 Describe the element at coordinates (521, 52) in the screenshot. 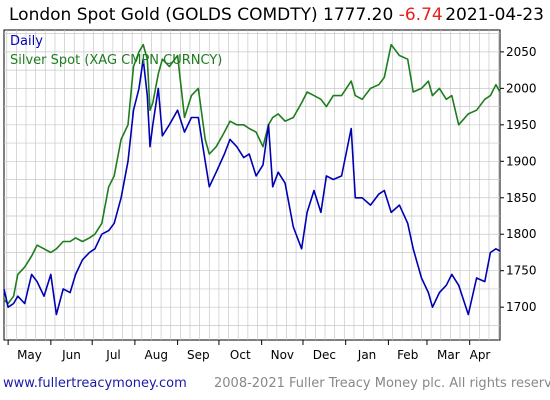

I see `y-tick-label: 2050` at that location.